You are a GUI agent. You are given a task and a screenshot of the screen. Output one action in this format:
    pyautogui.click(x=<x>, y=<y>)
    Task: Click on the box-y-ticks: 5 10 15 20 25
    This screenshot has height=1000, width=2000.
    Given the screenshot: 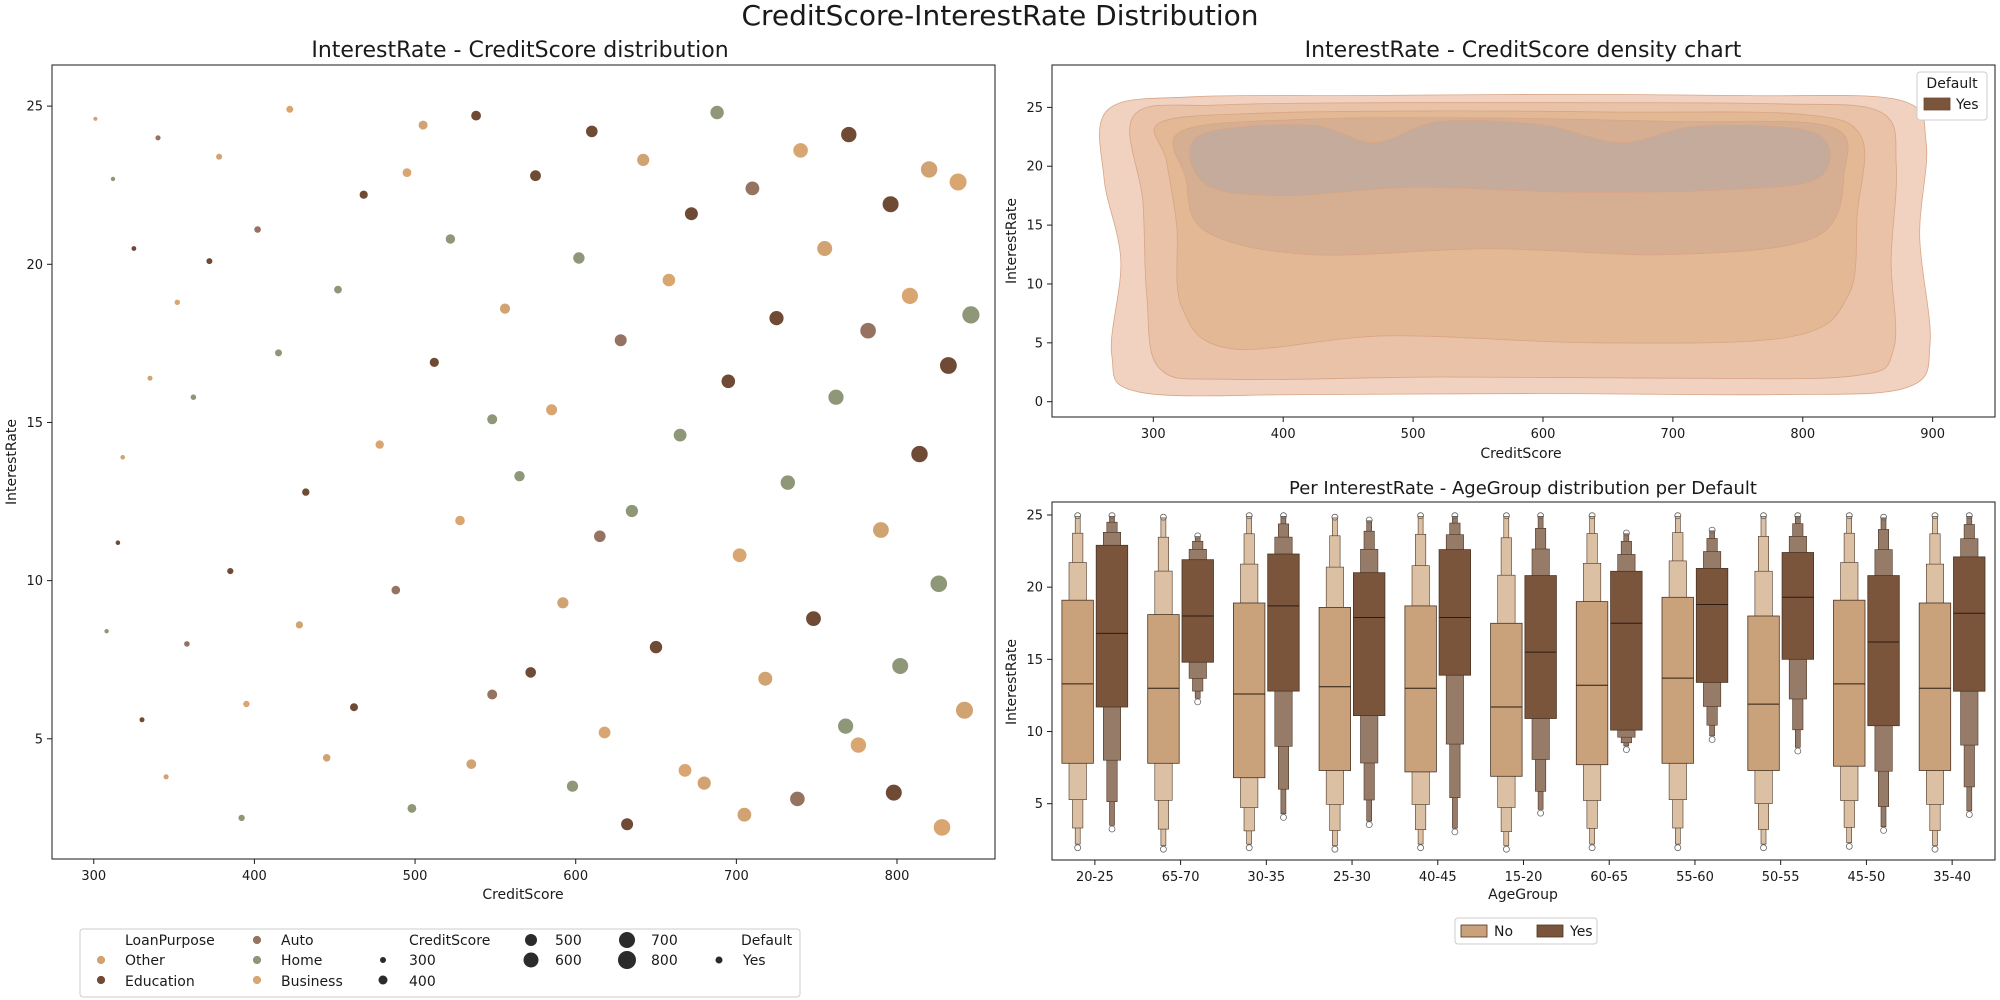 What is the action you would take?
    pyautogui.click(x=1039, y=660)
    